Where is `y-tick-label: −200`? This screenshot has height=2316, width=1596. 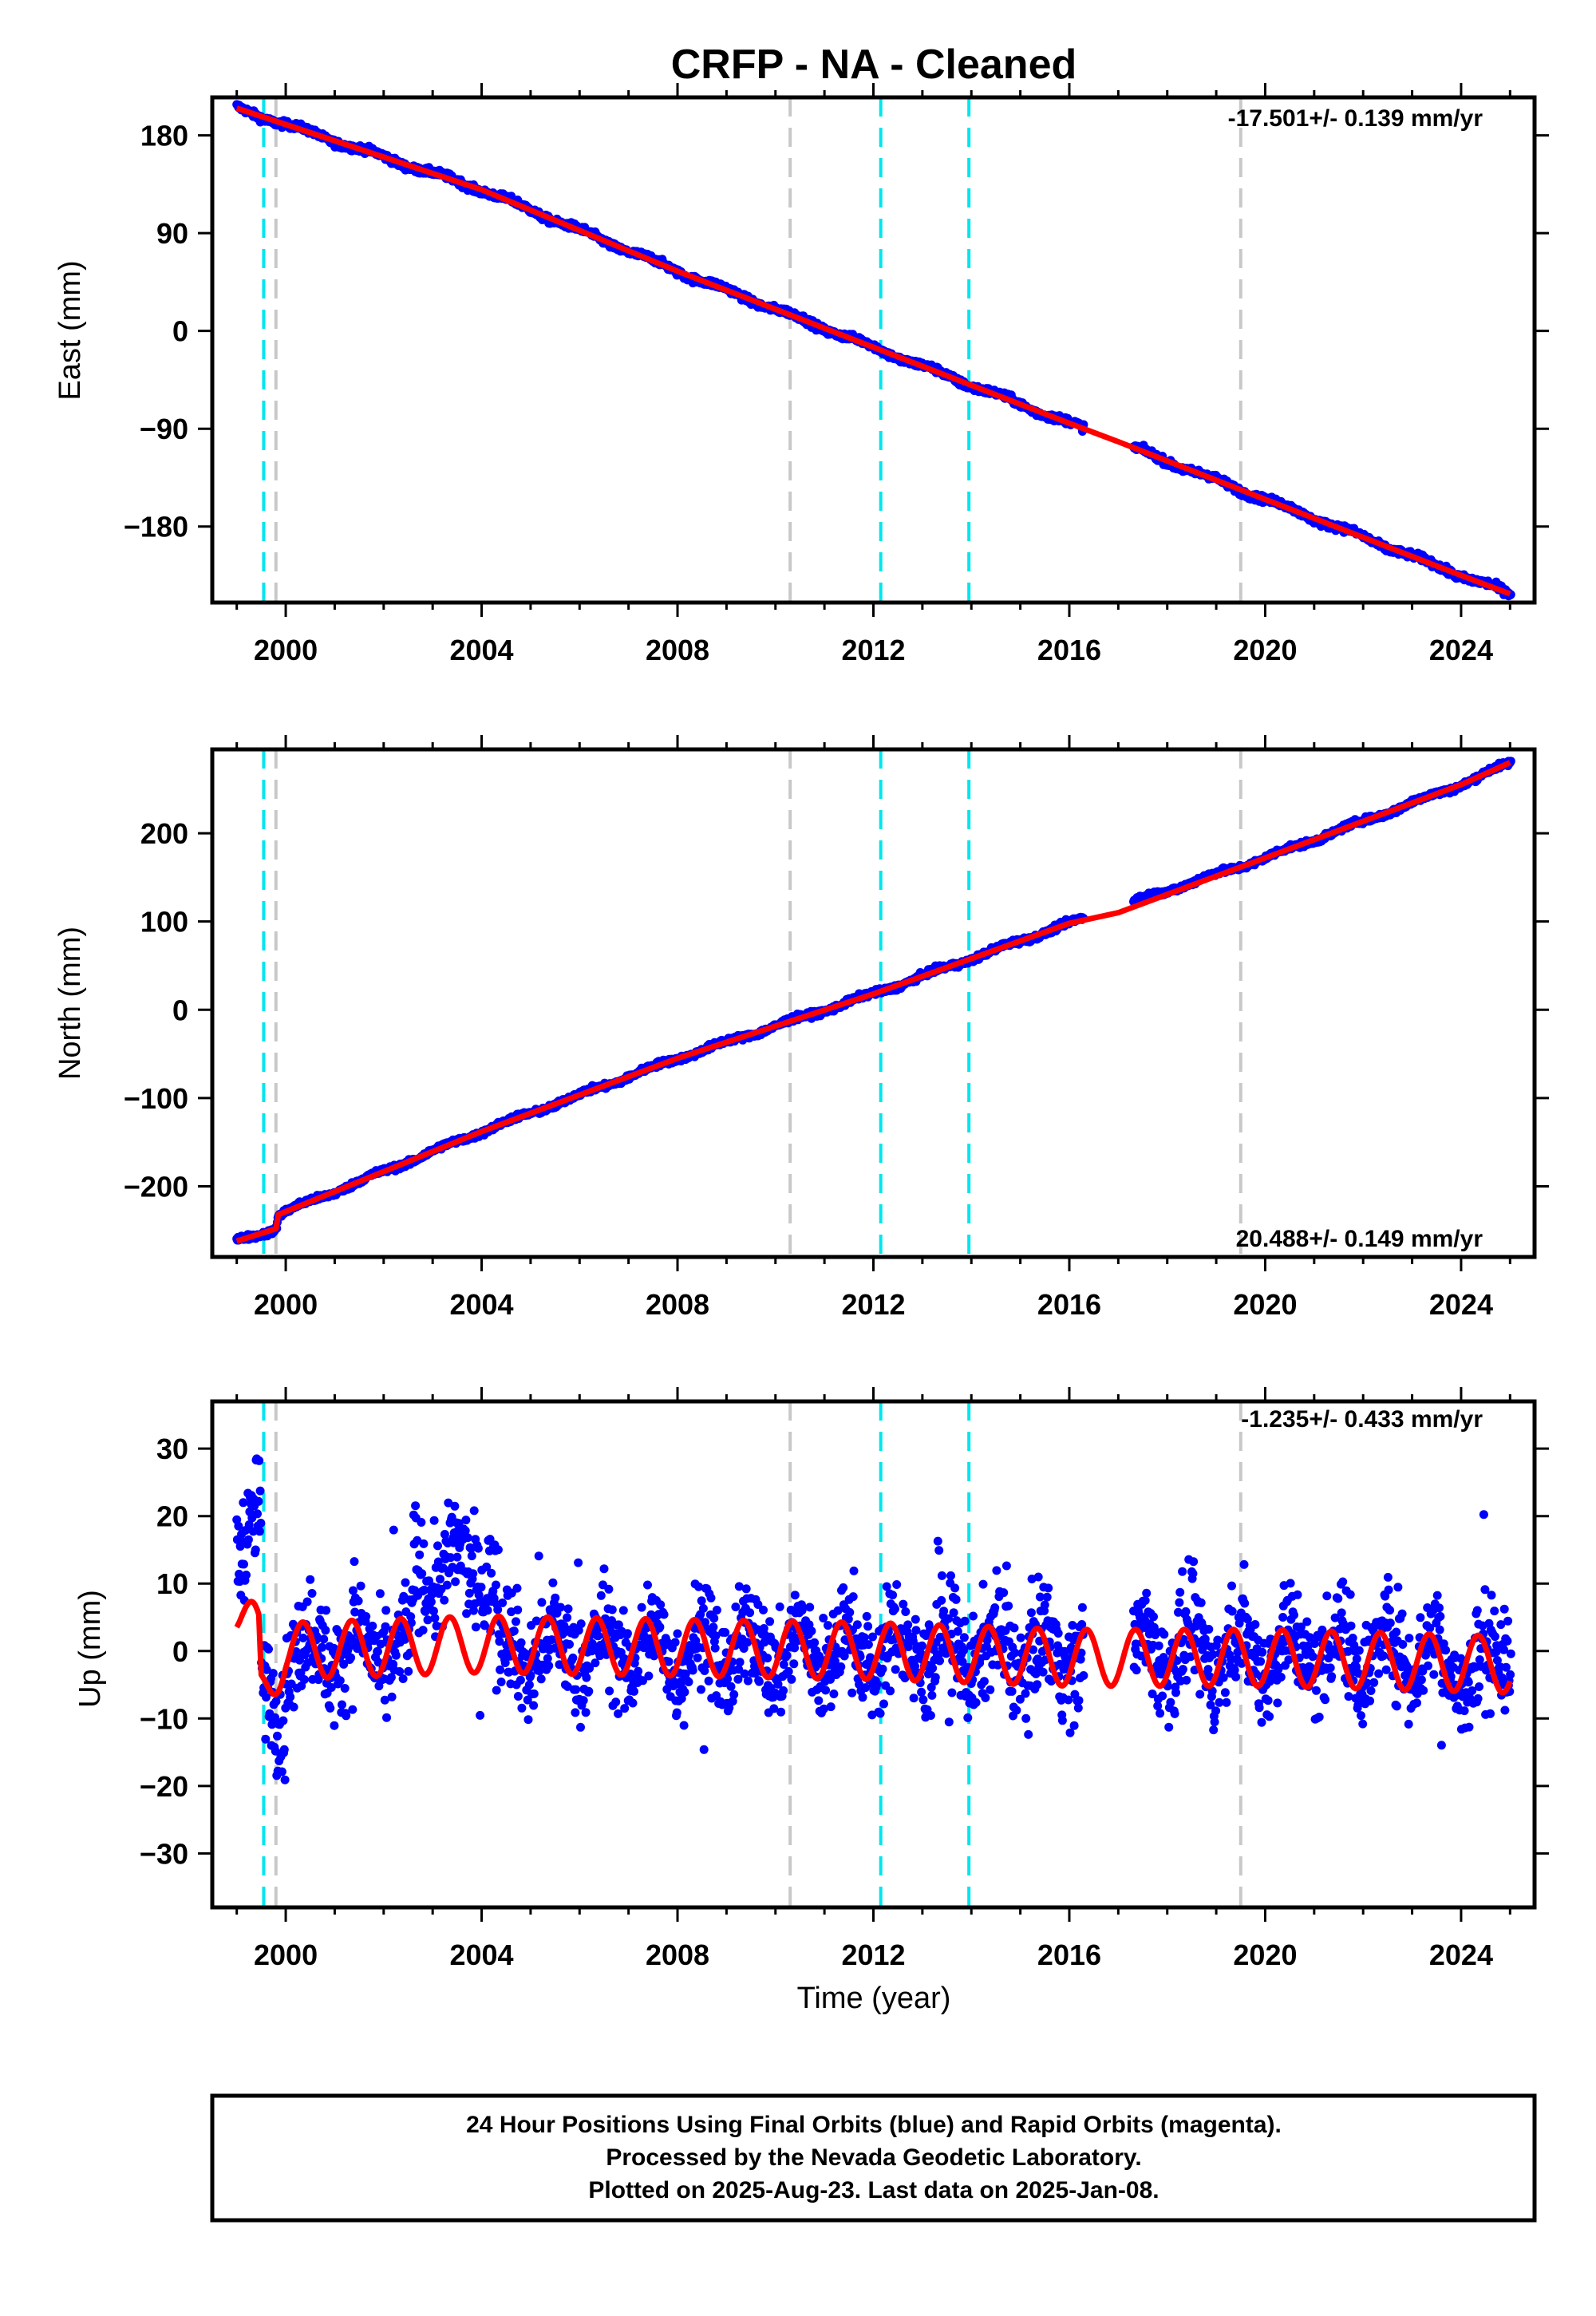 y-tick-label: −200 is located at coordinates (156, 1187).